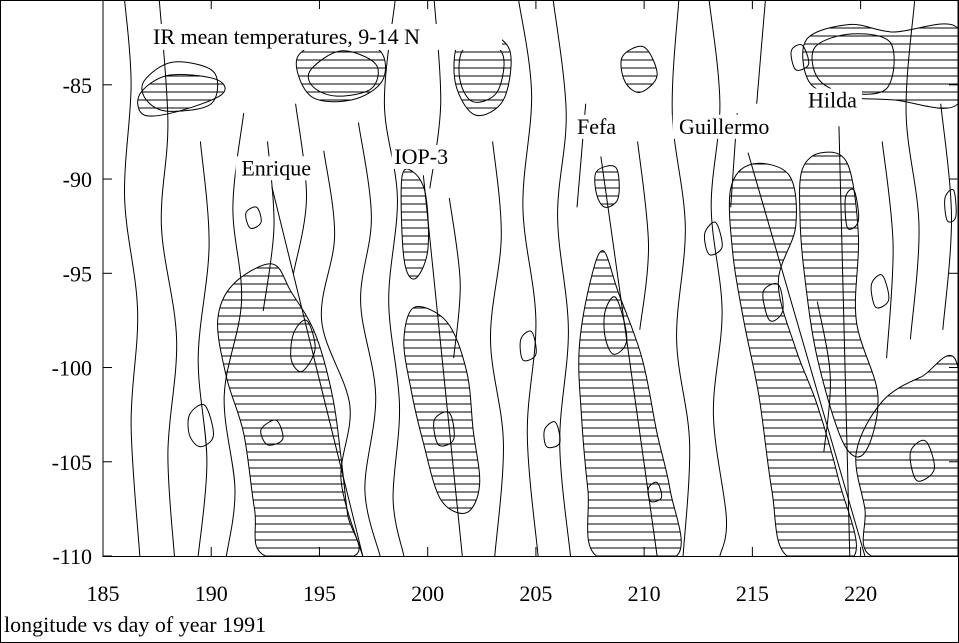  What do you see at coordinates (629, 356) in the screenshot?
I see `storm-track-fefa` at bounding box center [629, 356].